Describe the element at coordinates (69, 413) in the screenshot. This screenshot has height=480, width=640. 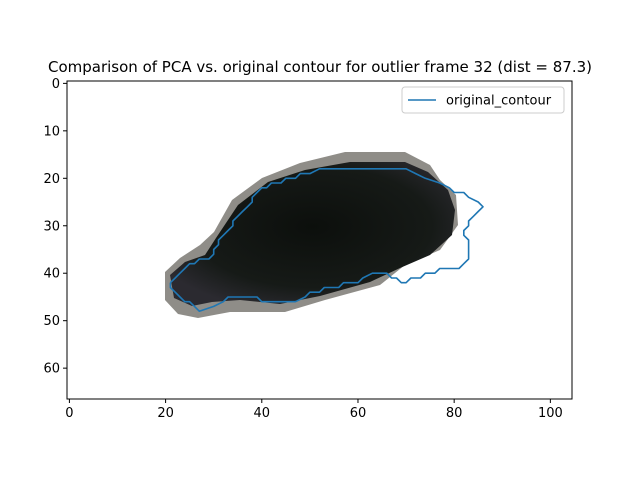
I see `x-tick-label: 0` at that location.